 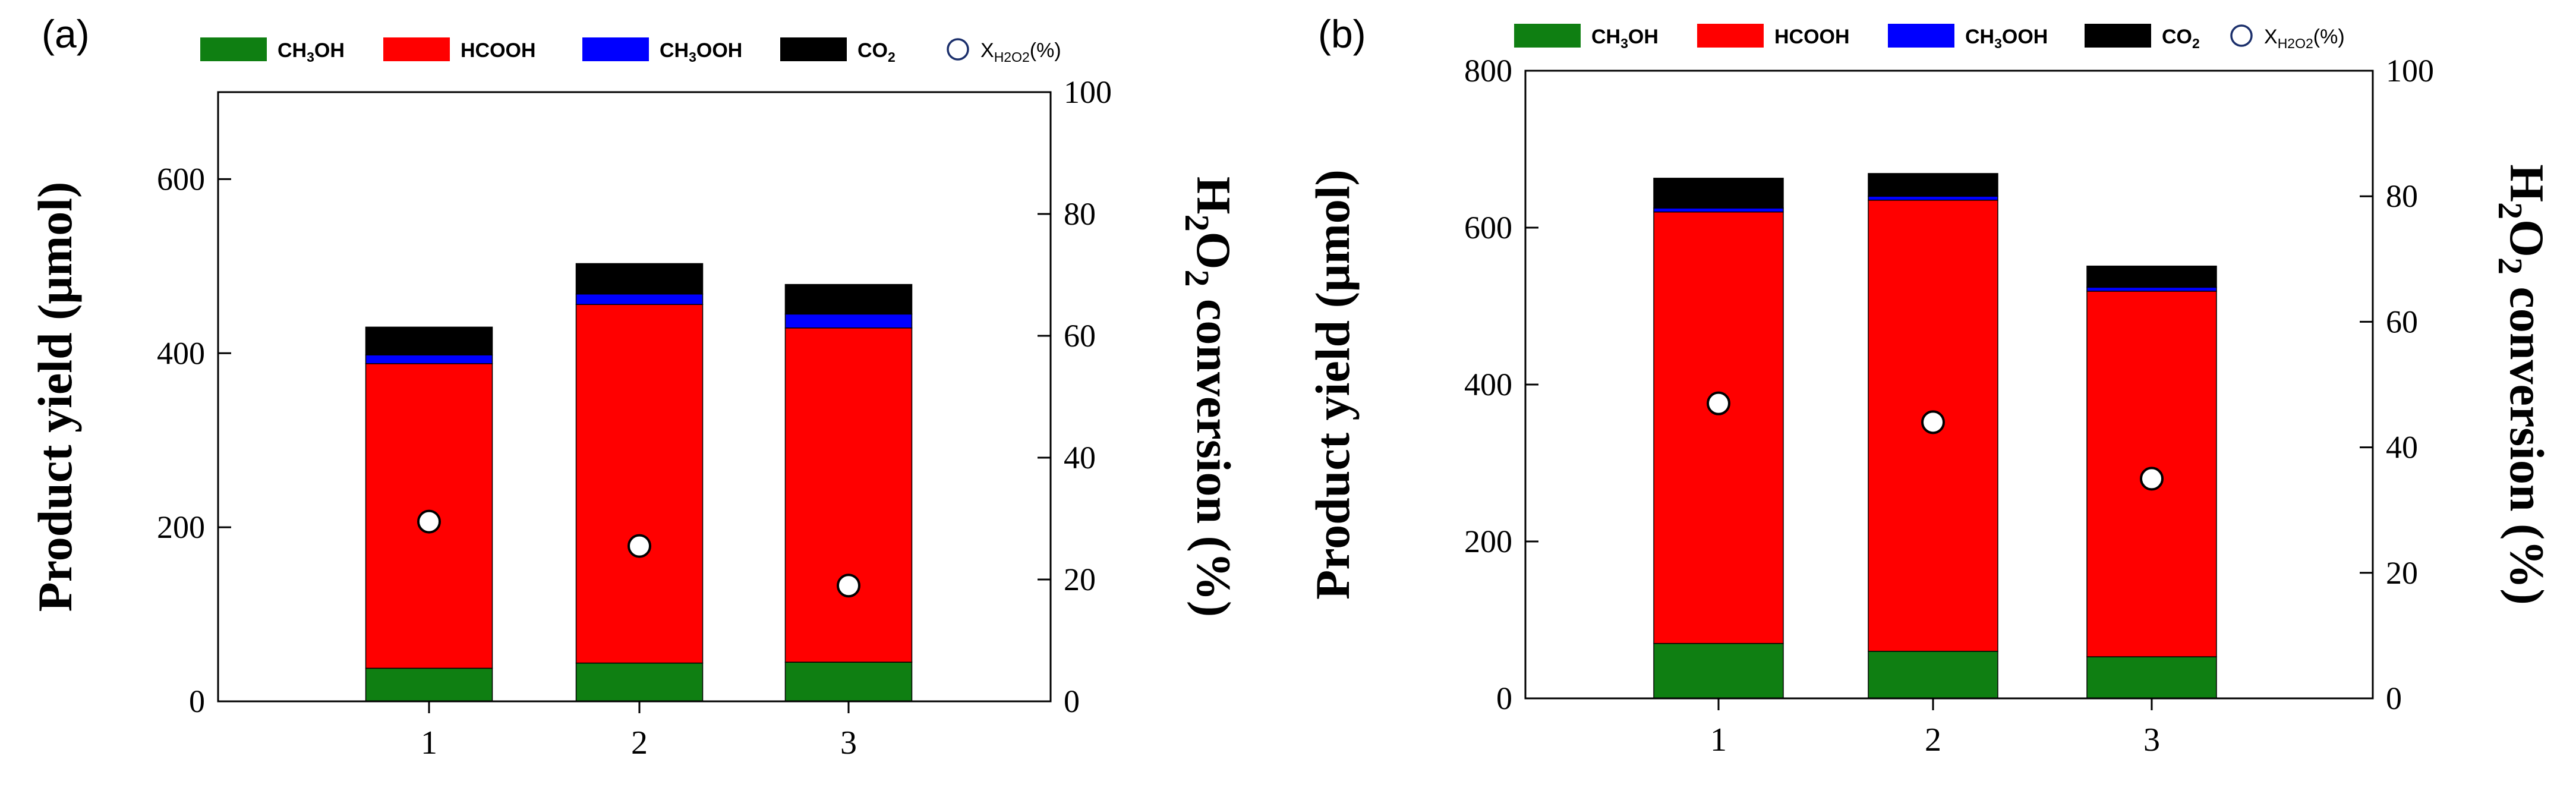 What do you see at coordinates (66, 34) in the screenshot?
I see `panel-label: (a)` at bounding box center [66, 34].